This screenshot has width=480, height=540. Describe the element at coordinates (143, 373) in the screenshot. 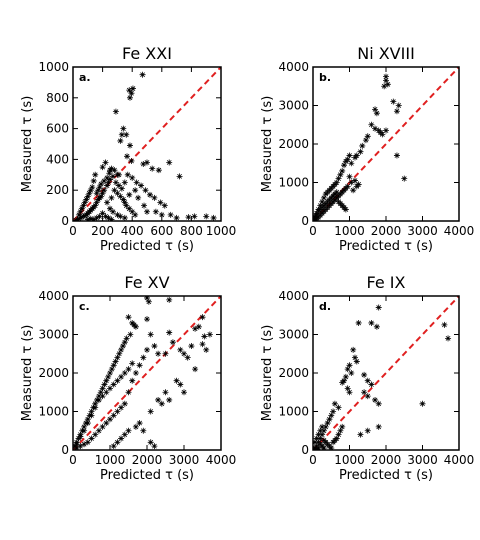

I see `scatter-points` at that location.